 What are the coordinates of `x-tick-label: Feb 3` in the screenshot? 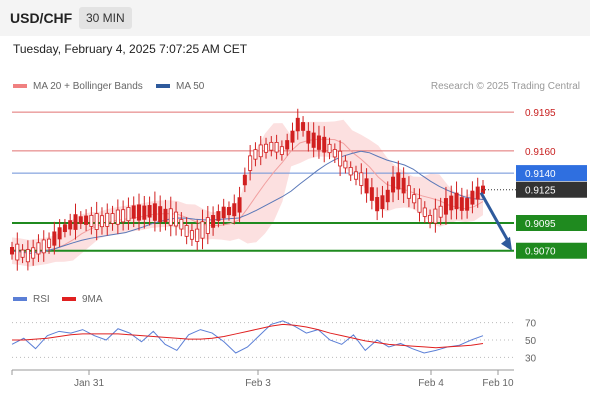 It's located at (258, 383).